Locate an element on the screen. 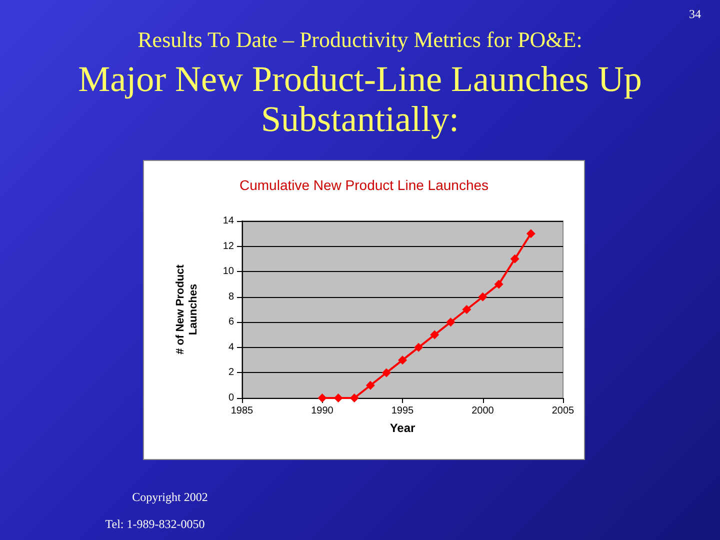  y-tick-label: 2 is located at coordinates (231, 372).